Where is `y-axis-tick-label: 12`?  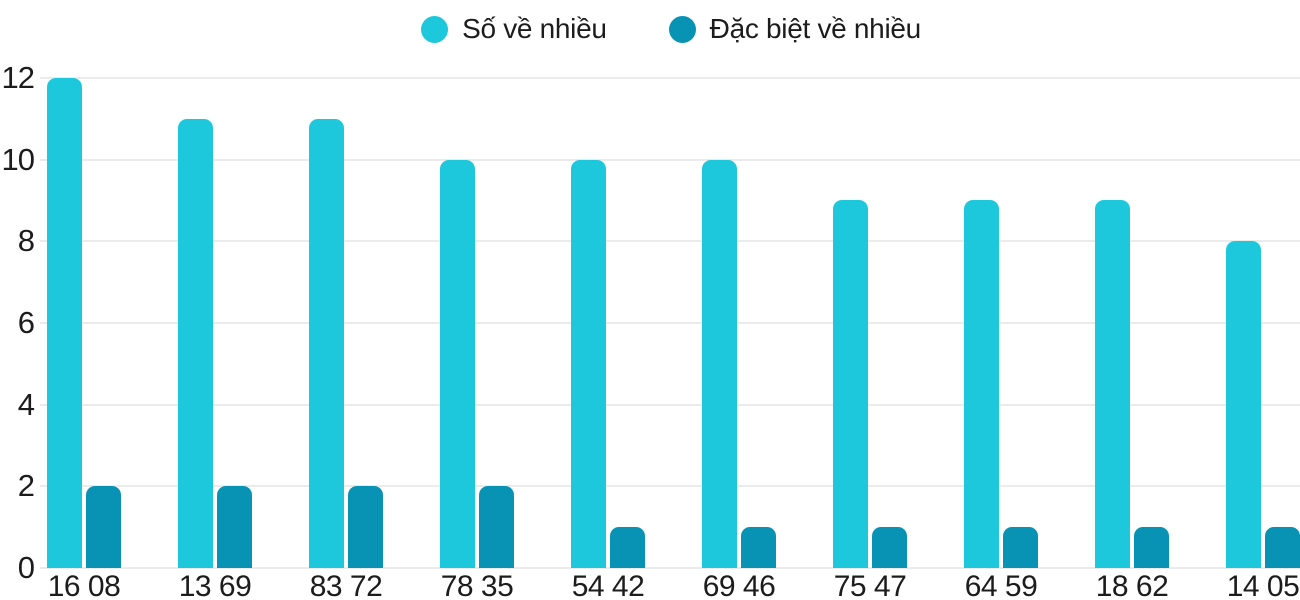
y-axis-tick-label: 12 is located at coordinates (18, 77).